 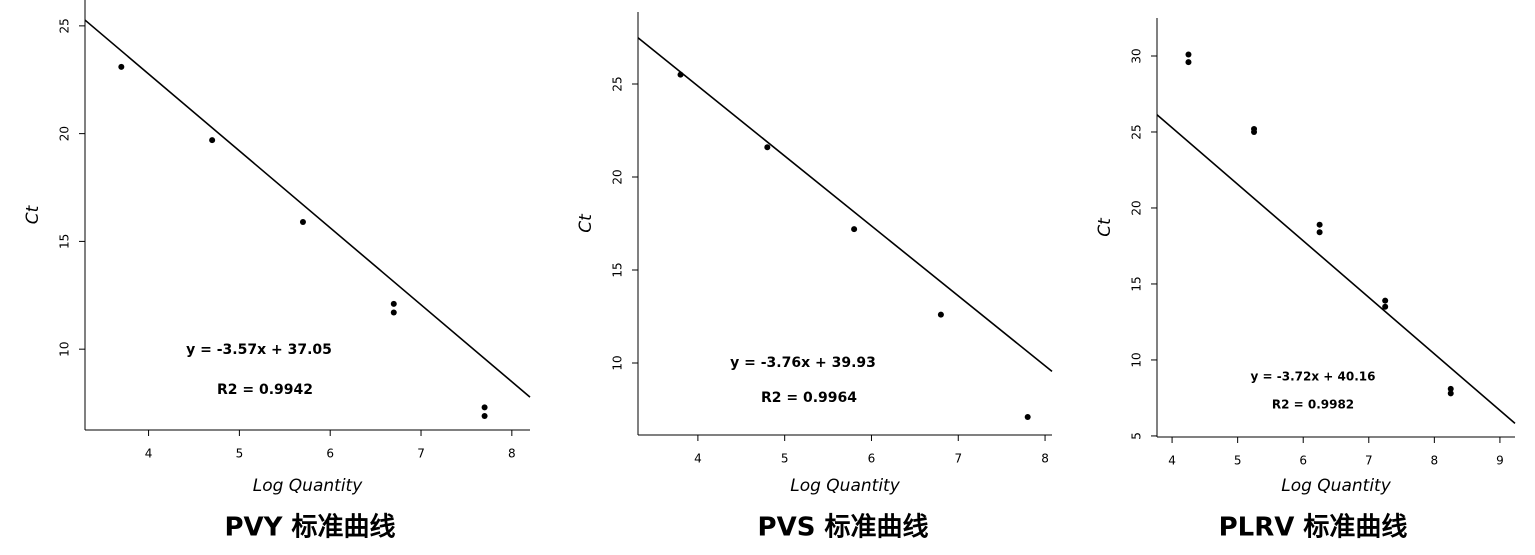 What do you see at coordinates (1313, 405) in the screenshot?
I see `annotation: R2 = 0.9982` at bounding box center [1313, 405].